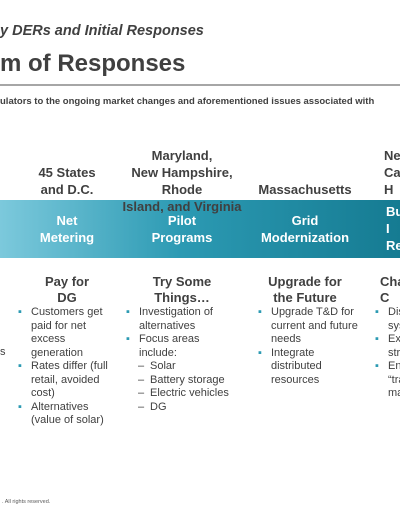 The width and height of the screenshot is (400, 516). Describe the element at coordinates (68, 414) in the screenshot. I see `bullet: Alternatives (value of solar)` at that location.